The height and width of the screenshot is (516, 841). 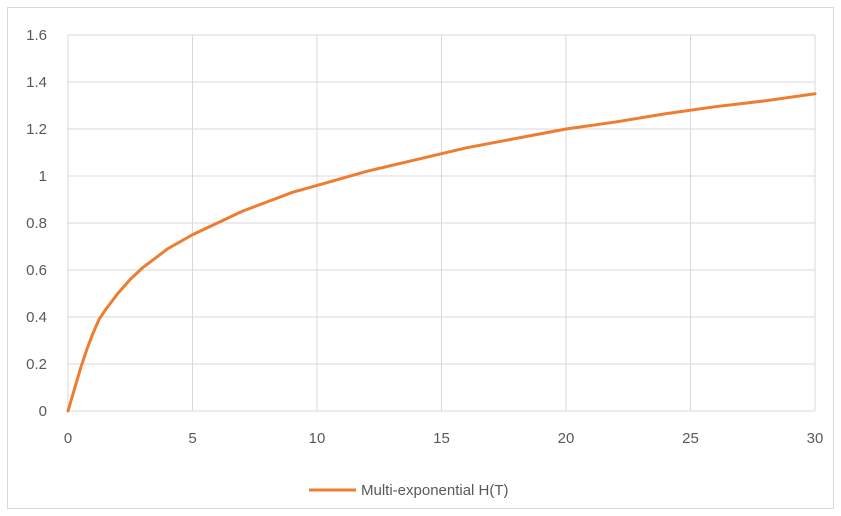 What do you see at coordinates (68, 438) in the screenshot?
I see `x-tick-label: 0` at bounding box center [68, 438].